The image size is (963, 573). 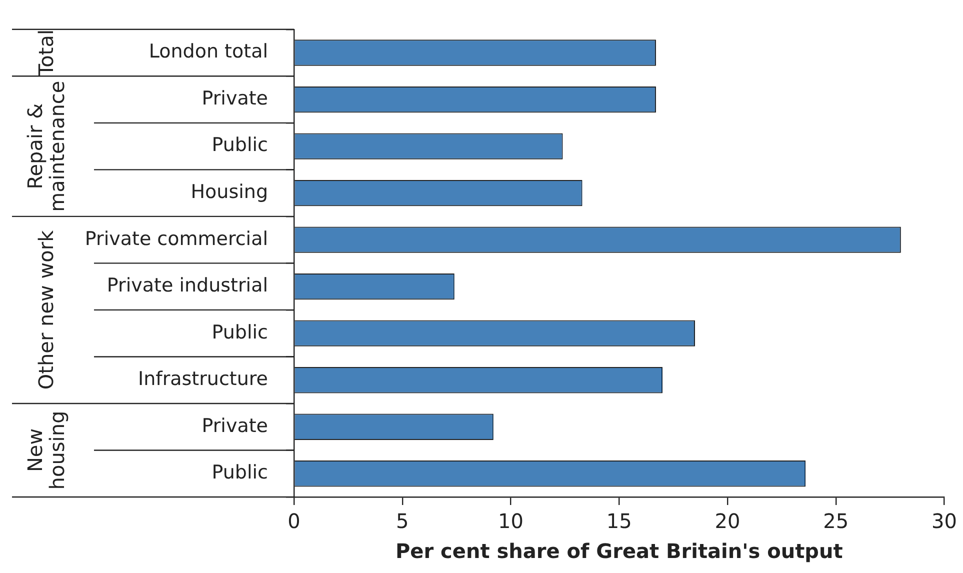 What do you see at coordinates (511, 521) in the screenshot?
I see `x-tick-label: 10` at bounding box center [511, 521].